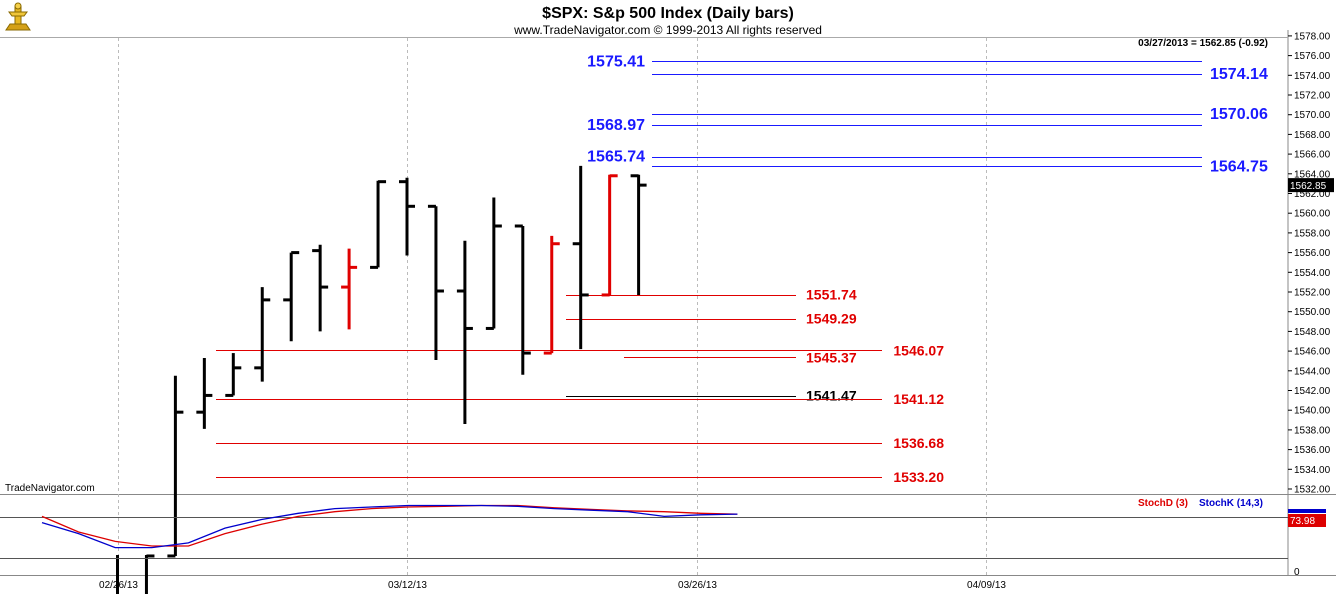 This screenshot has height=594, width=1336. Describe the element at coordinates (831, 357) in the screenshot. I see `level-label-1545.37: 1545.37` at that location.